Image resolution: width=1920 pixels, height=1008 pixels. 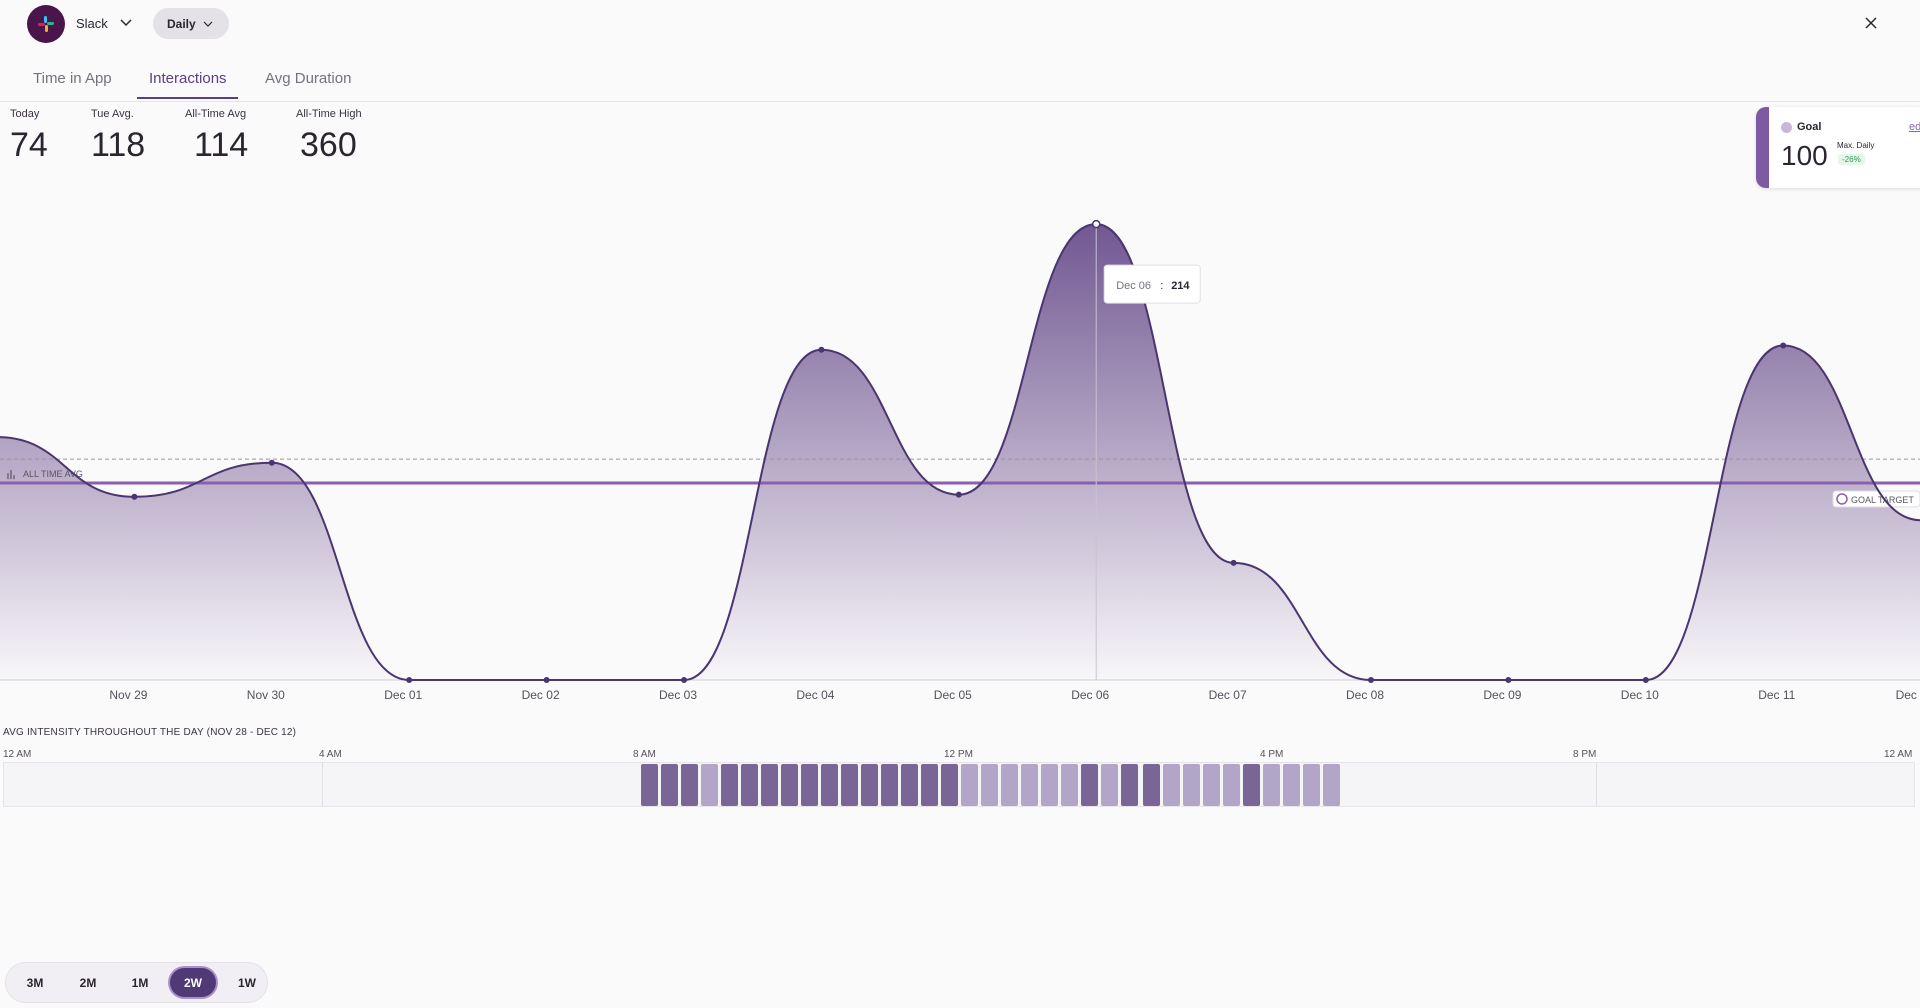 I want to click on close-button, so click(x=1871, y=23).